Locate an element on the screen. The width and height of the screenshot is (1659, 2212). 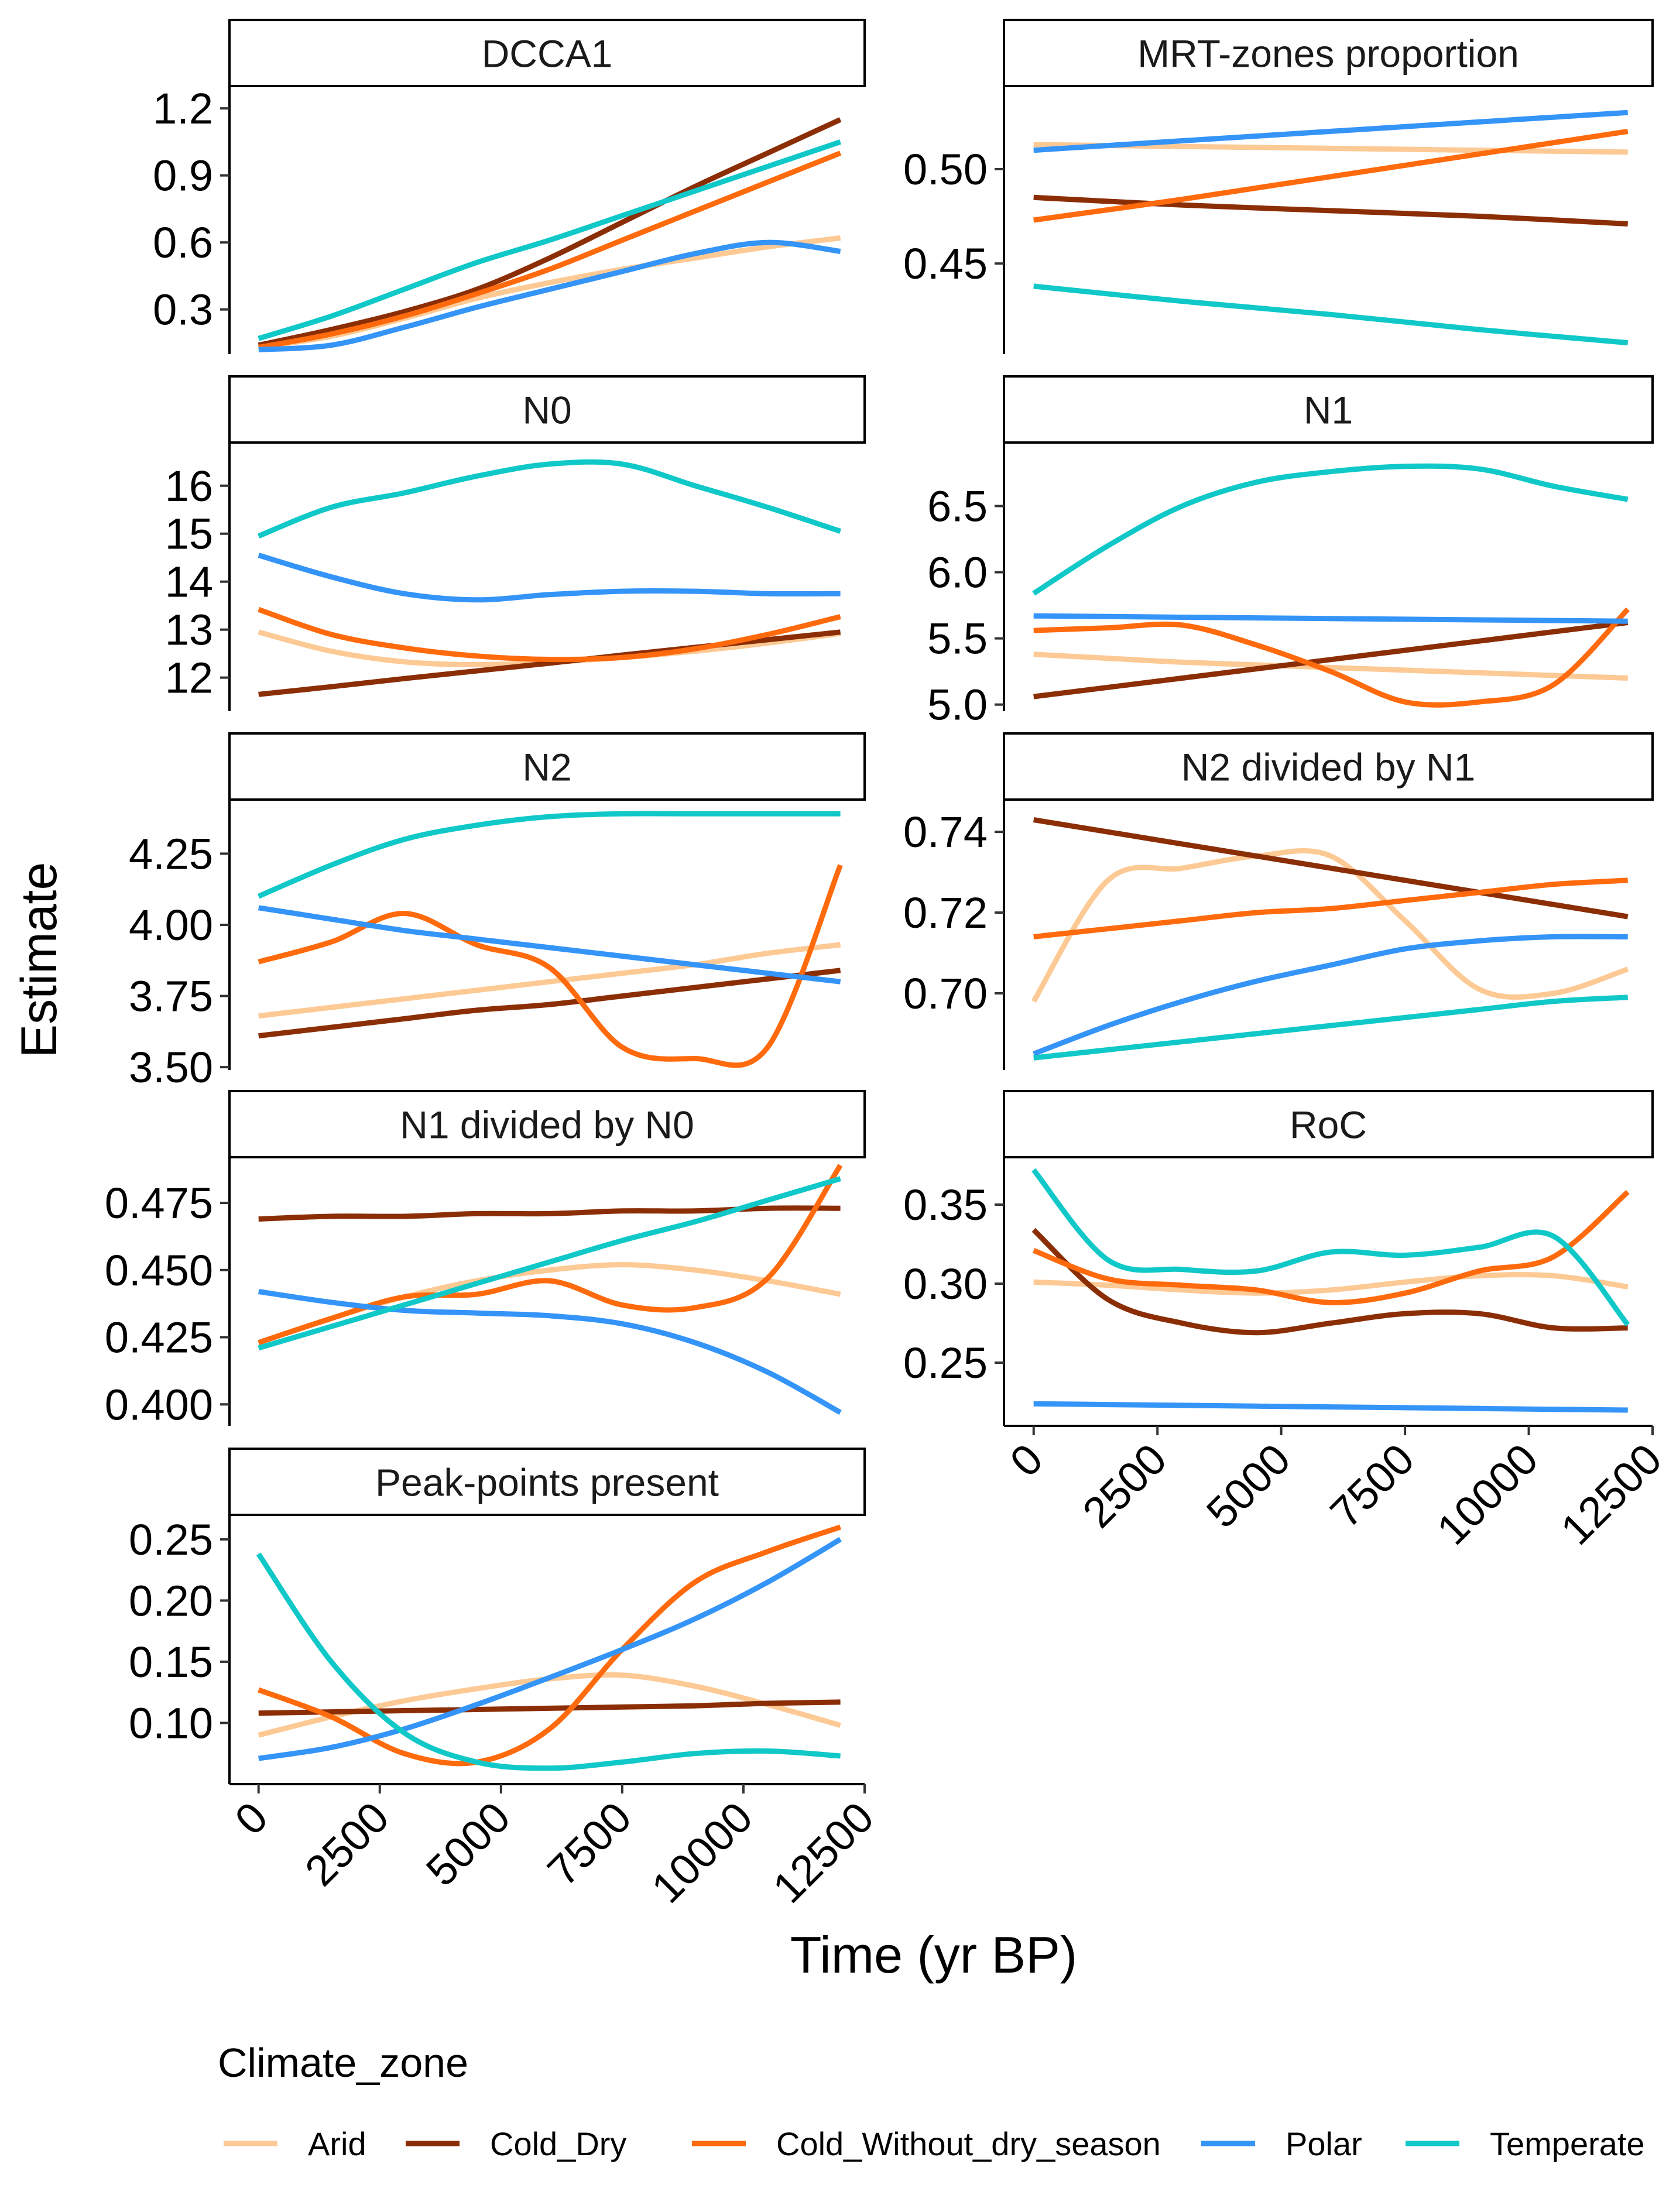
y-tick-label: 0.9 is located at coordinates (183, 176).